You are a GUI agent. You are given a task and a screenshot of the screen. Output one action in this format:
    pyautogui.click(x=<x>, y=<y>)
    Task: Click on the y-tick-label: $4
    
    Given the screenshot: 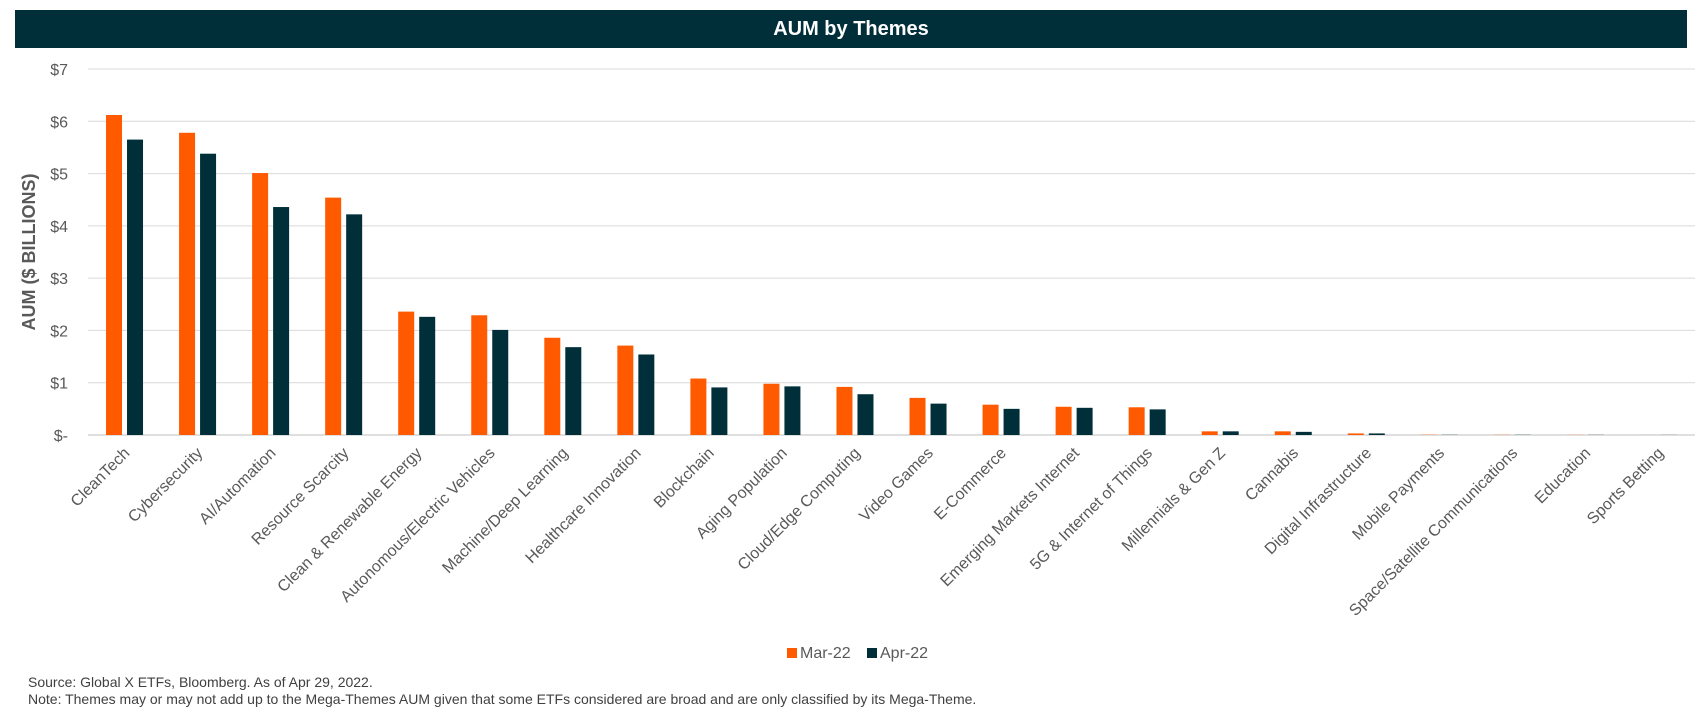 What is the action you would take?
    pyautogui.click(x=59, y=227)
    